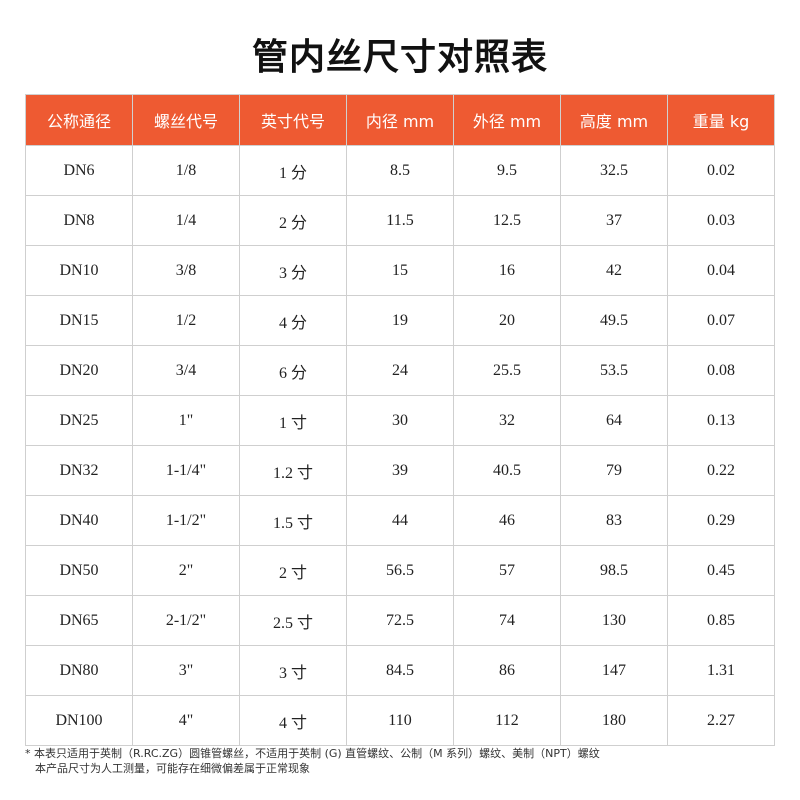  What do you see at coordinates (79, 620) in the screenshot?
I see `cell-nominal-diameter: DN65` at bounding box center [79, 620].